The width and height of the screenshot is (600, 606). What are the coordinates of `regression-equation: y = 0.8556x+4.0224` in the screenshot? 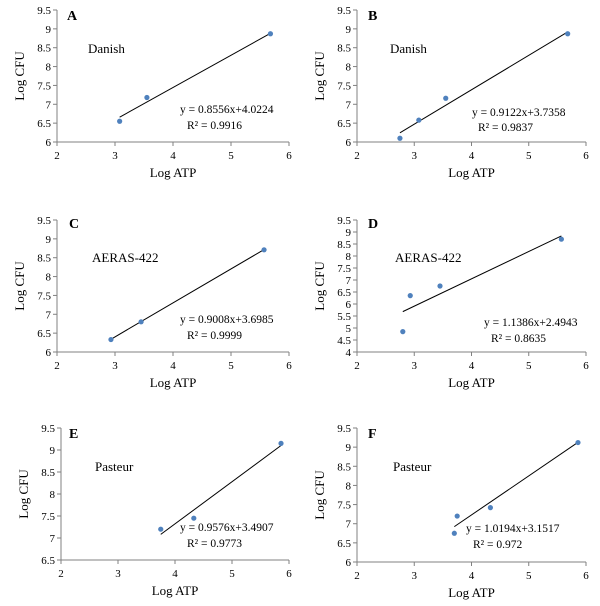 It's located at (227, 110).